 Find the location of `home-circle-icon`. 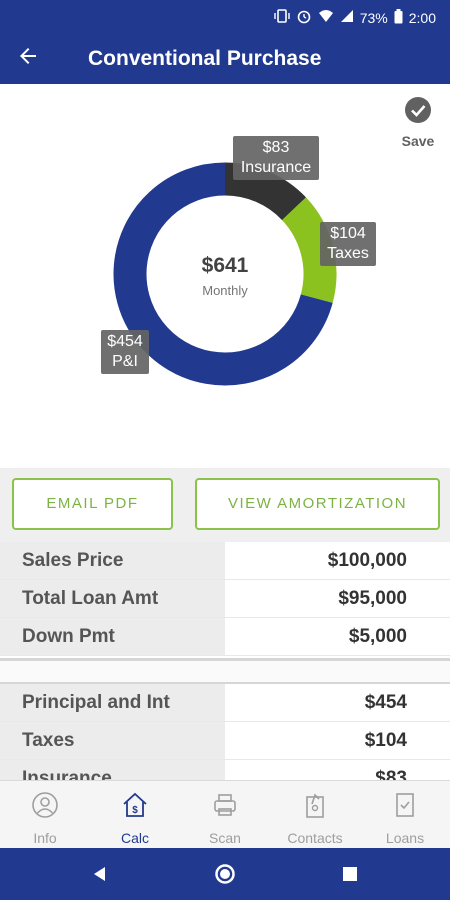

home-circle-icon is located at coordinates (225, 874).